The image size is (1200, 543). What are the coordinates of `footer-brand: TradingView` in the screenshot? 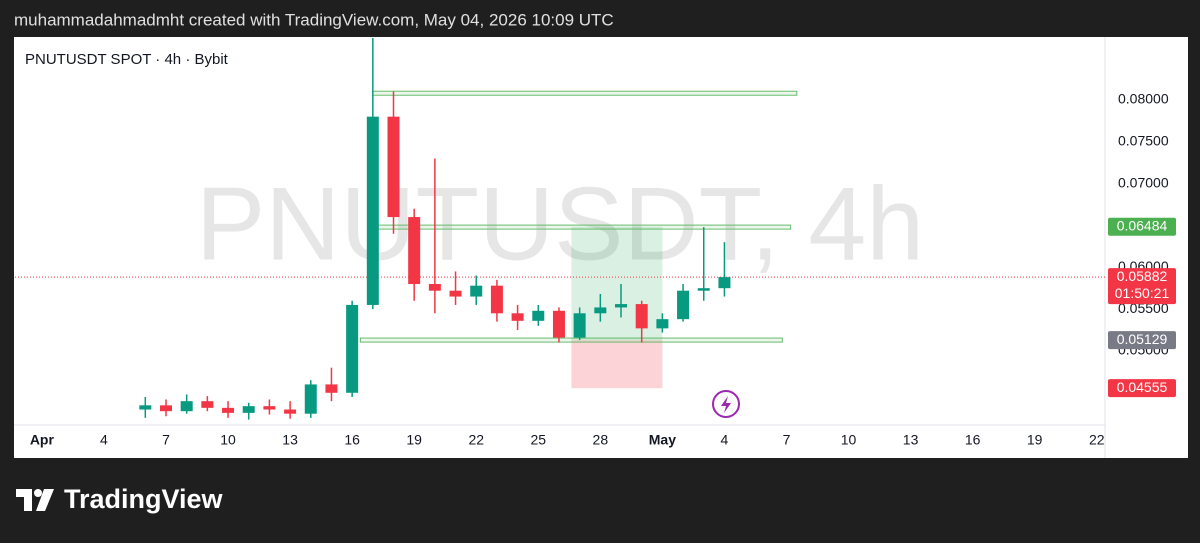 It's located at (144, 499).